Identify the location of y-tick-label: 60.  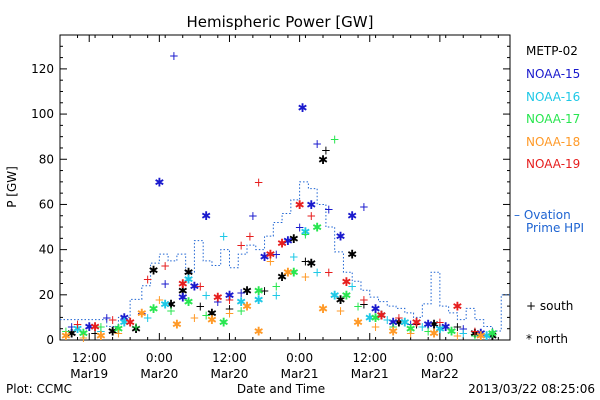
(46, 204).